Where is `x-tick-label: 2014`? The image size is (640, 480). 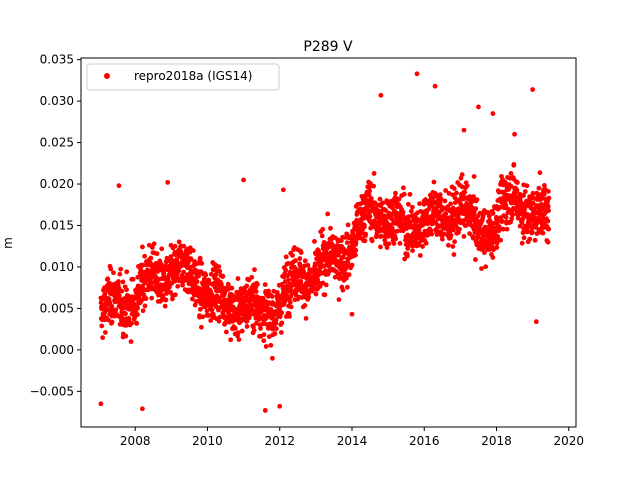 x-tick-label: 2014 is located at coordinates (352, 441).